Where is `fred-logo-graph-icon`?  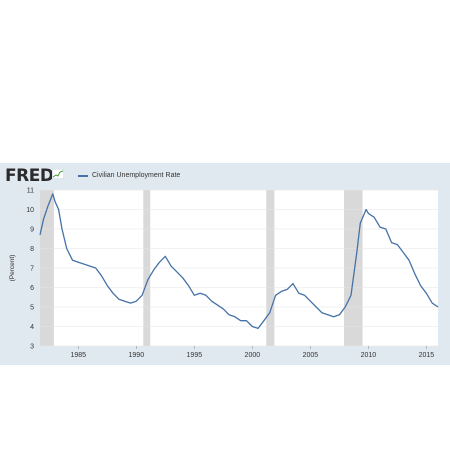 fred-logo-graph-icon is located at coordinates (58, 174).